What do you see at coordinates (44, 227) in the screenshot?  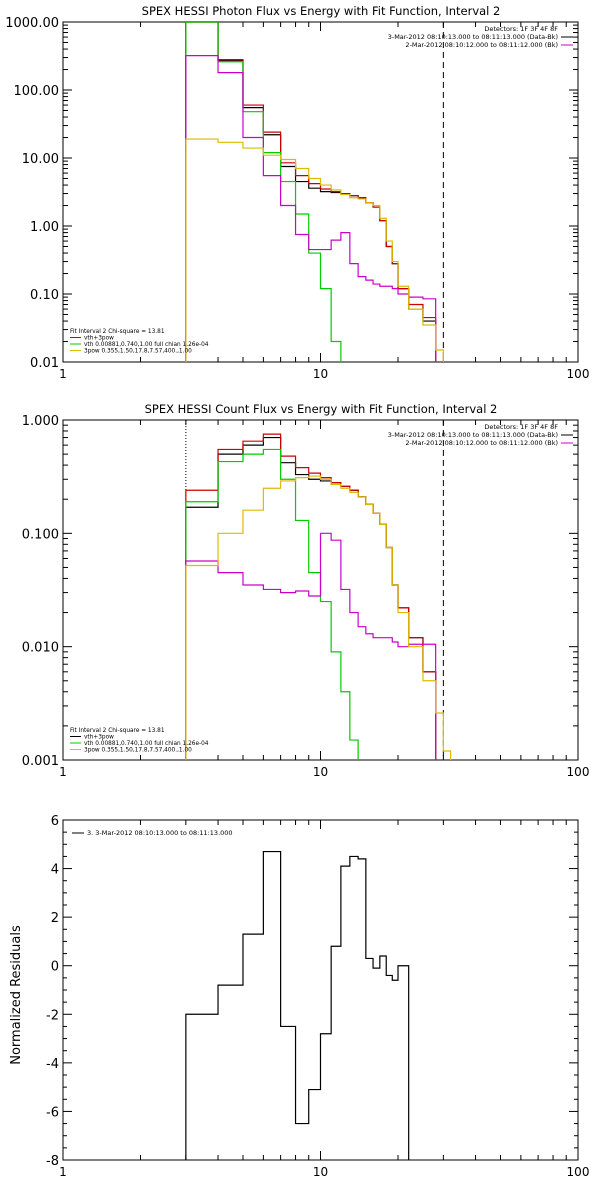 I see `y-tick-label: 1.00` at bounding box center [44, 227].